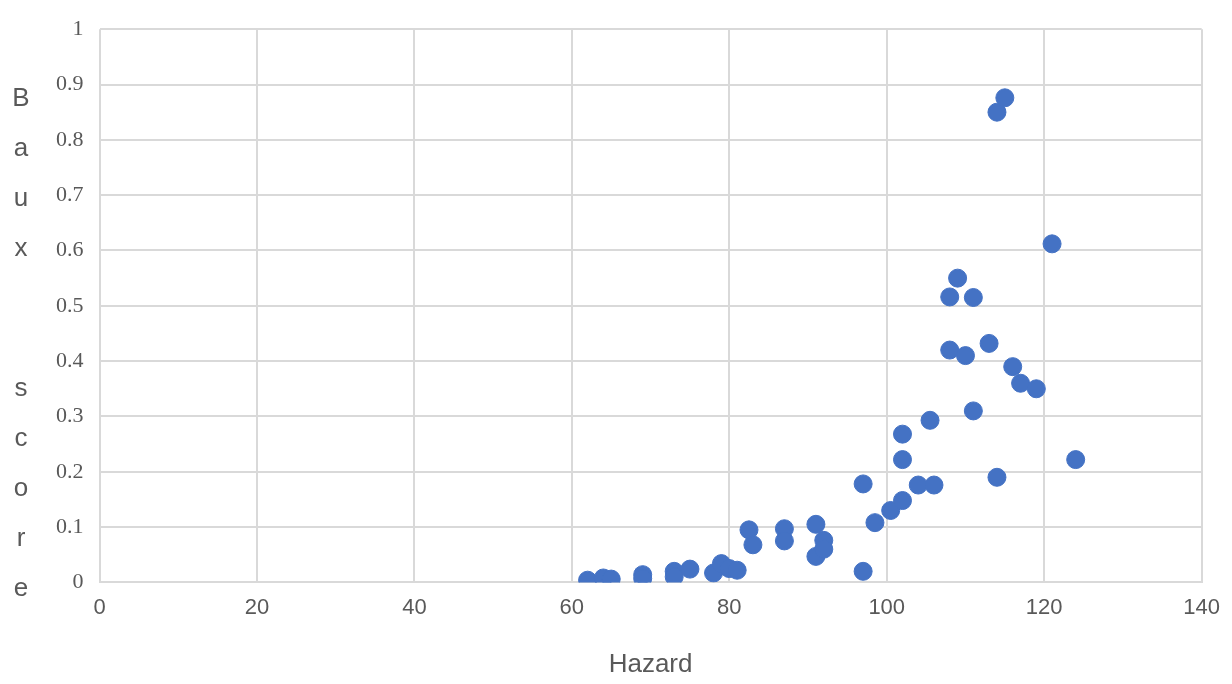 This screenshot has height=684, width=1232. Describe the element at coordinates (99, 606) in the screenshot. I see `x-tick-label: 0` at that location.